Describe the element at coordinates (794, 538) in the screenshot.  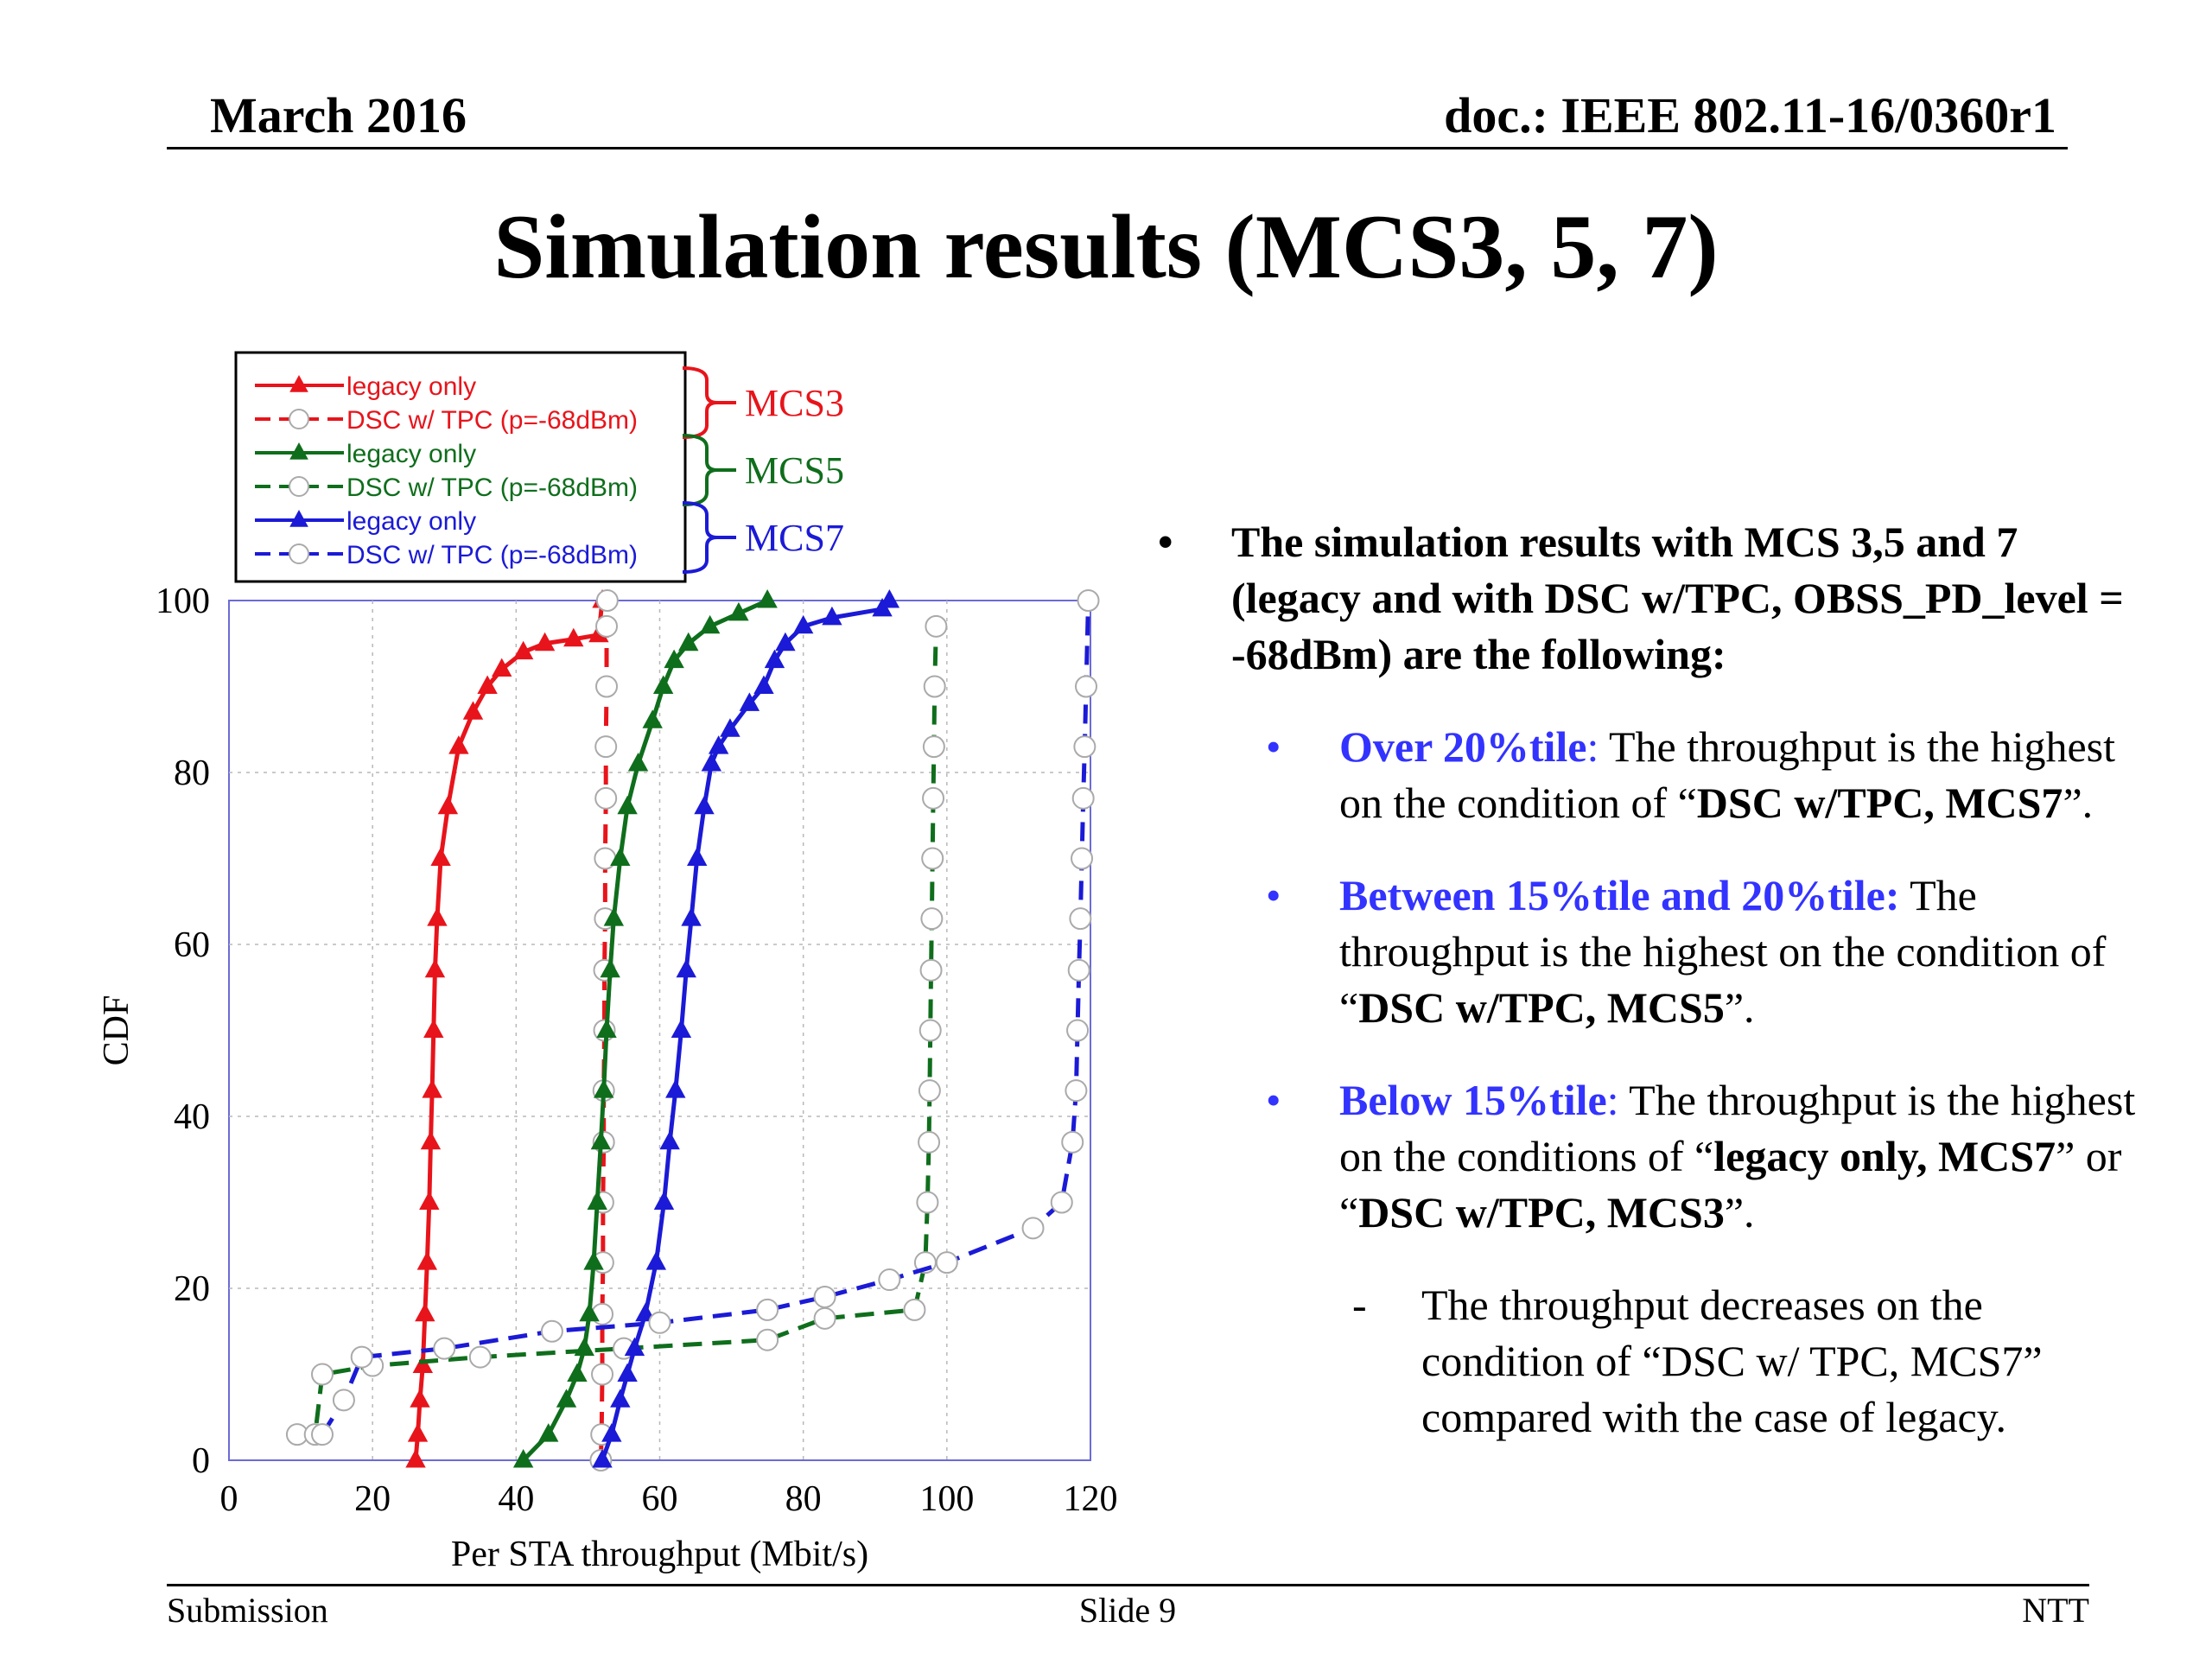
I see `legend-group-label: MCS7` at that location.